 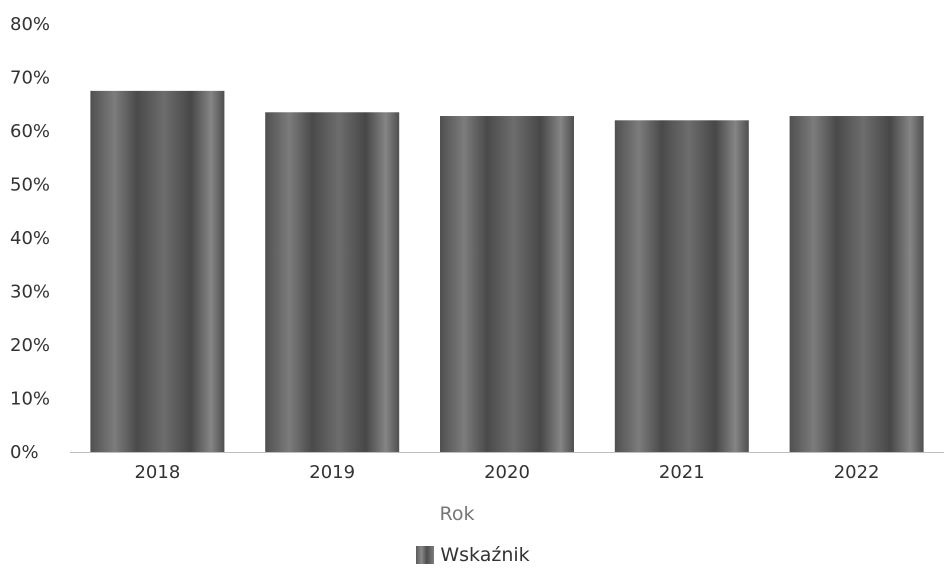 I want to click on legend: Wskaźnik, so click(x=473, y=555).